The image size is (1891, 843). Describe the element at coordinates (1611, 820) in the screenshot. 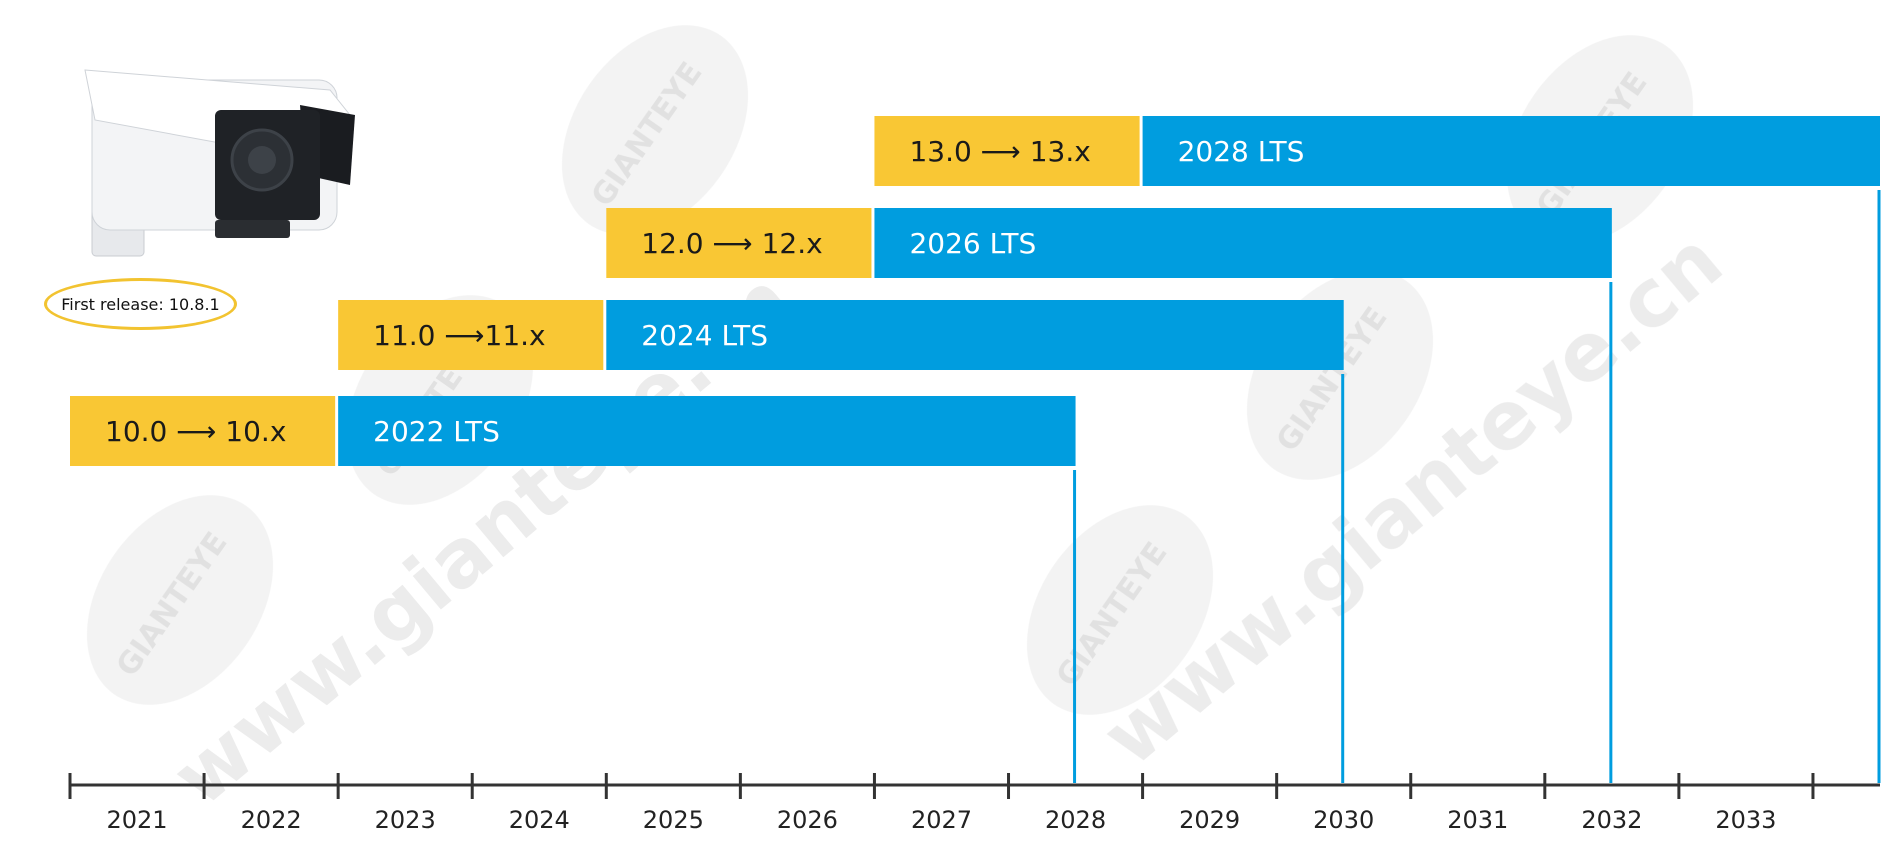

I see `x-tick-label: 2032` at that location.